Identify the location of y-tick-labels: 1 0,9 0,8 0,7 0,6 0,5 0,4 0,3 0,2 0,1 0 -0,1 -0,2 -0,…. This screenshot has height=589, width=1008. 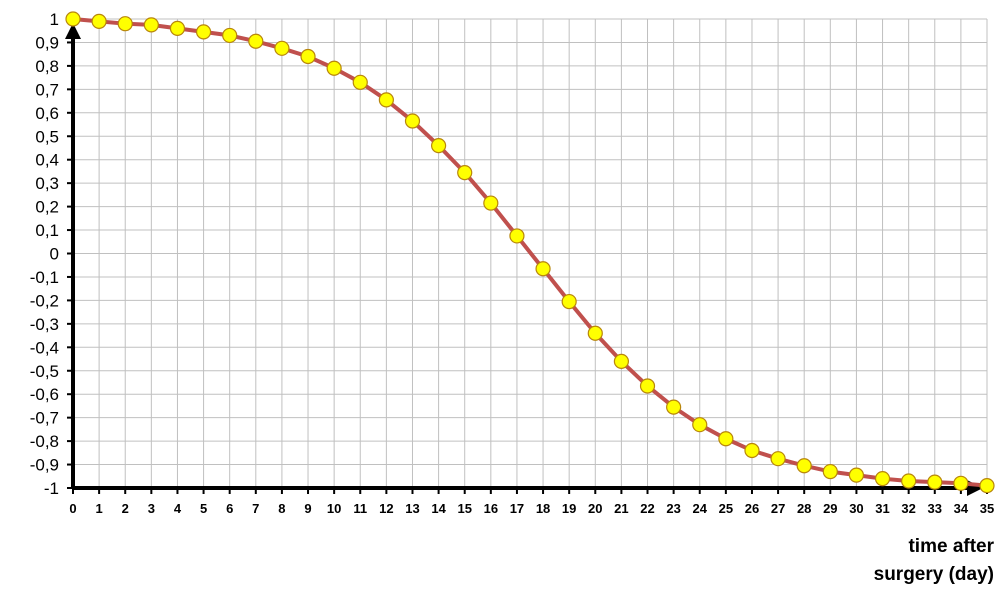
(44, 254).